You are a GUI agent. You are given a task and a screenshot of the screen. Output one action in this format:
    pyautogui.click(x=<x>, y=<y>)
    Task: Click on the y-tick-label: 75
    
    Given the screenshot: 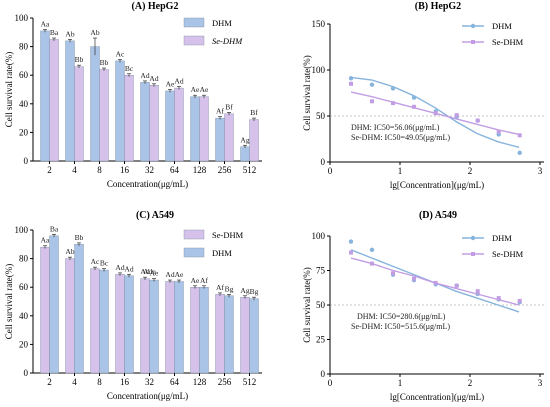 What is the action you would take?
    pyautogui.click(x=321, y=271)
    